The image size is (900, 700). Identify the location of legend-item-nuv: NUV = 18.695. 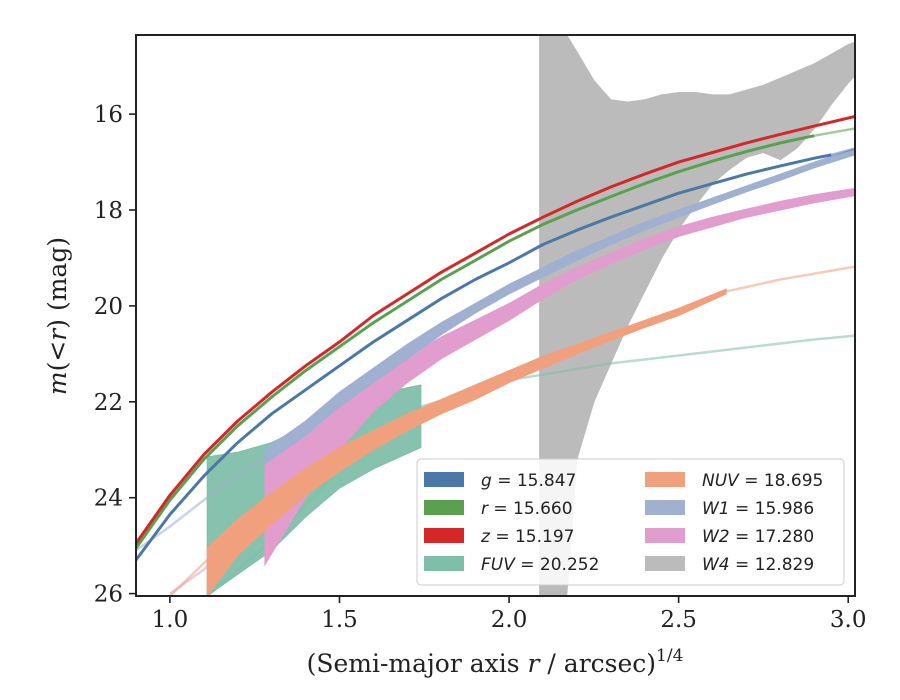
(734, 481).